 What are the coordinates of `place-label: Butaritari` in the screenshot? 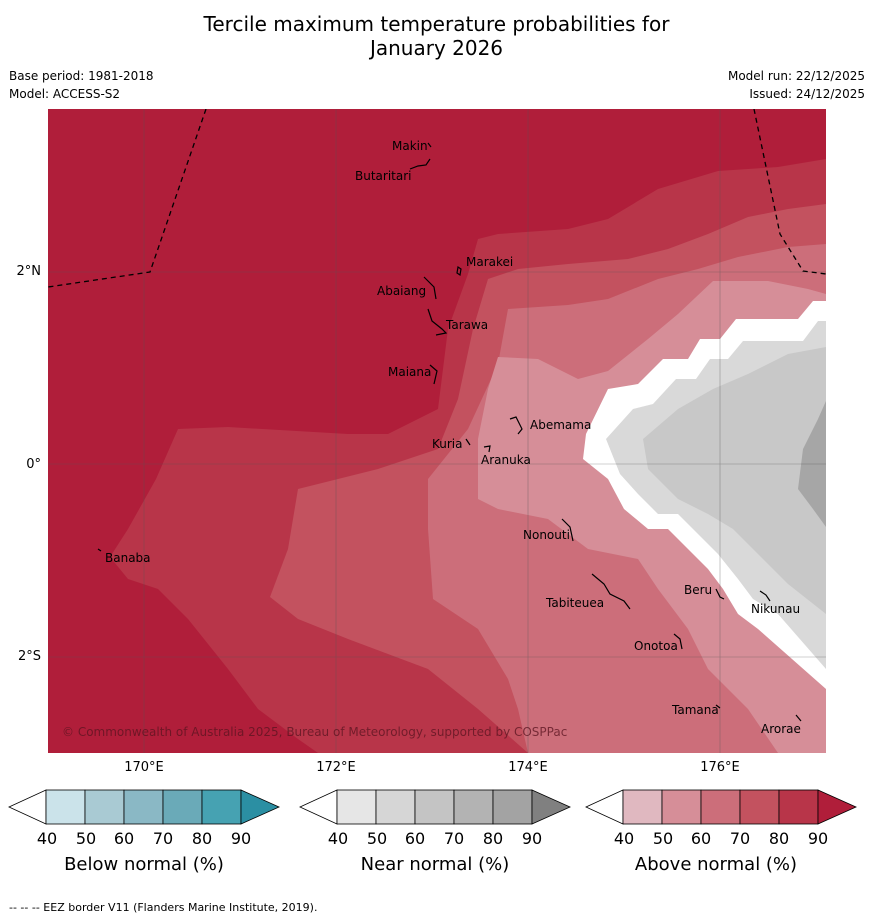 It's located at (383, 176).